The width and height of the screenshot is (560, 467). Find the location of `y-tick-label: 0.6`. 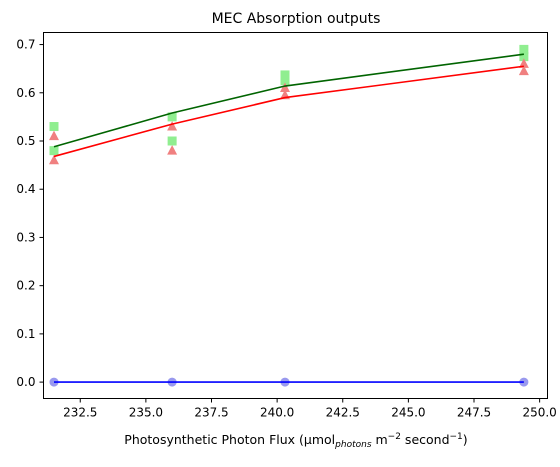

y-tick-label: 0.6 is located at coordinates (25, 93).